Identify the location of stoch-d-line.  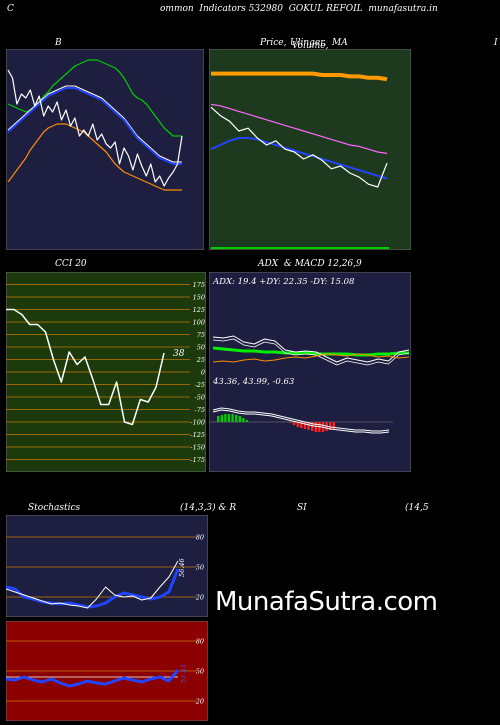
(92, 584).